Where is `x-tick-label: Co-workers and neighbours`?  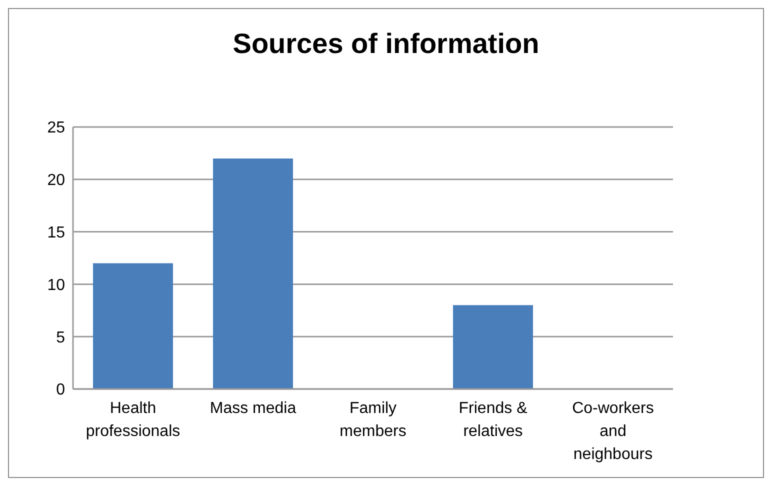
x-tick-label: Co-workers and neighbours is located at coordinates (613, 431).